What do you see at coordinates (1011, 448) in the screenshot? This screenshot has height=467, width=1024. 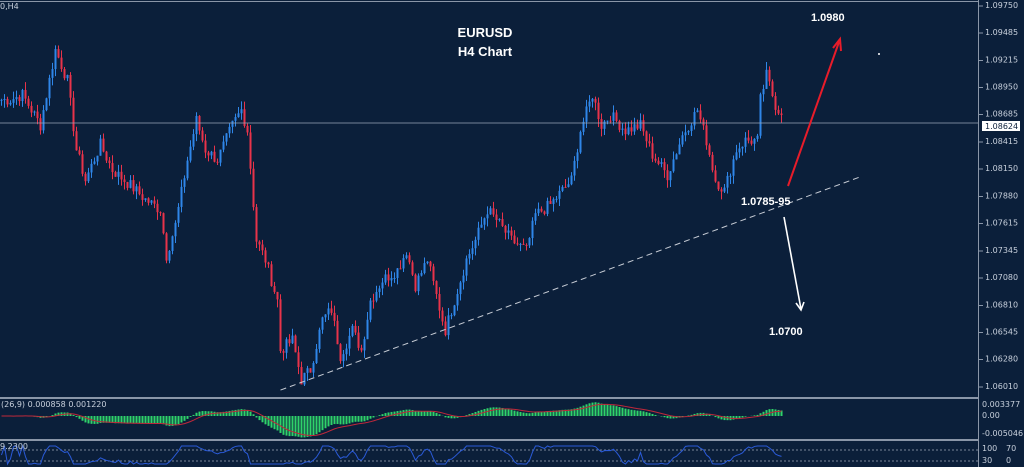 I see `osc-tick: 70` at bounding box center [1011, 448].